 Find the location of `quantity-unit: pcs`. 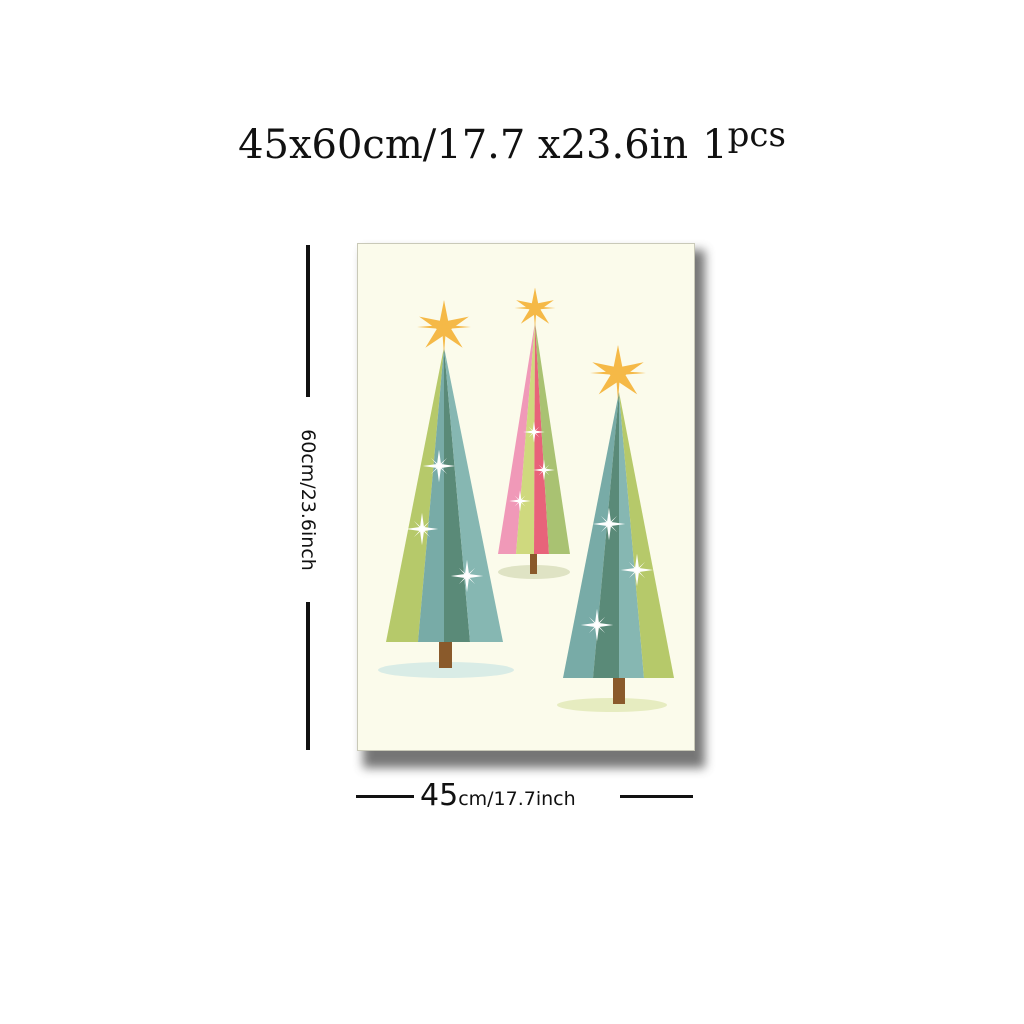

quantity-unit: pcs is located at coordinates (756, 135).